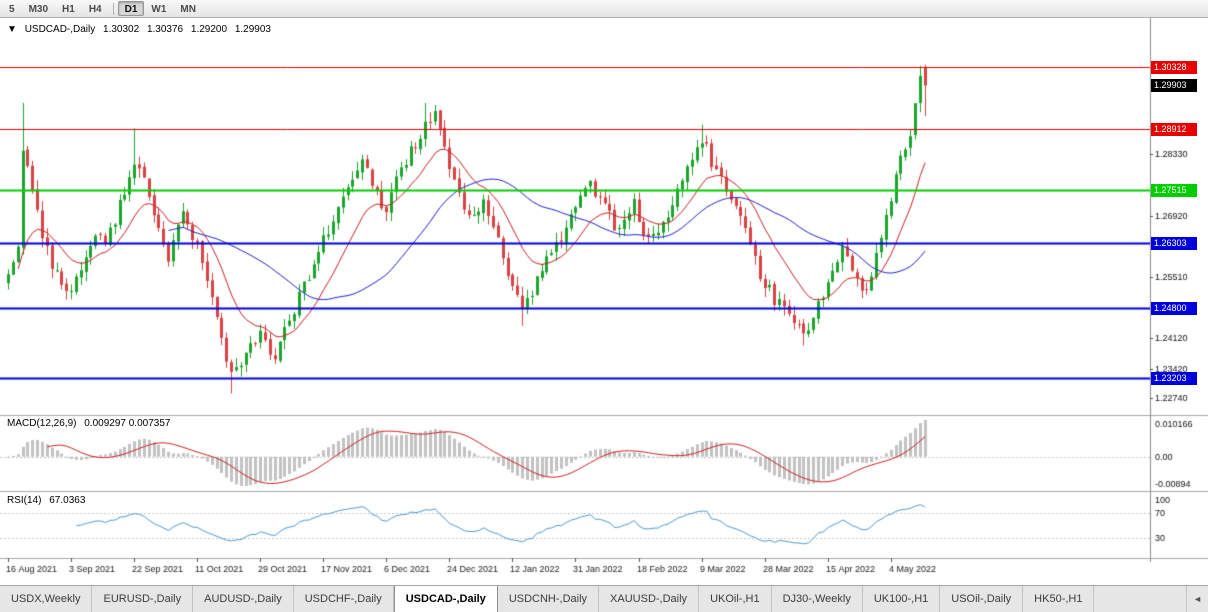 This screenshot has width=1208, height=612. Describe the element at coordinates (1174, 67) in the screenshot. I see `price-level-tag: 1.30328` at that location.